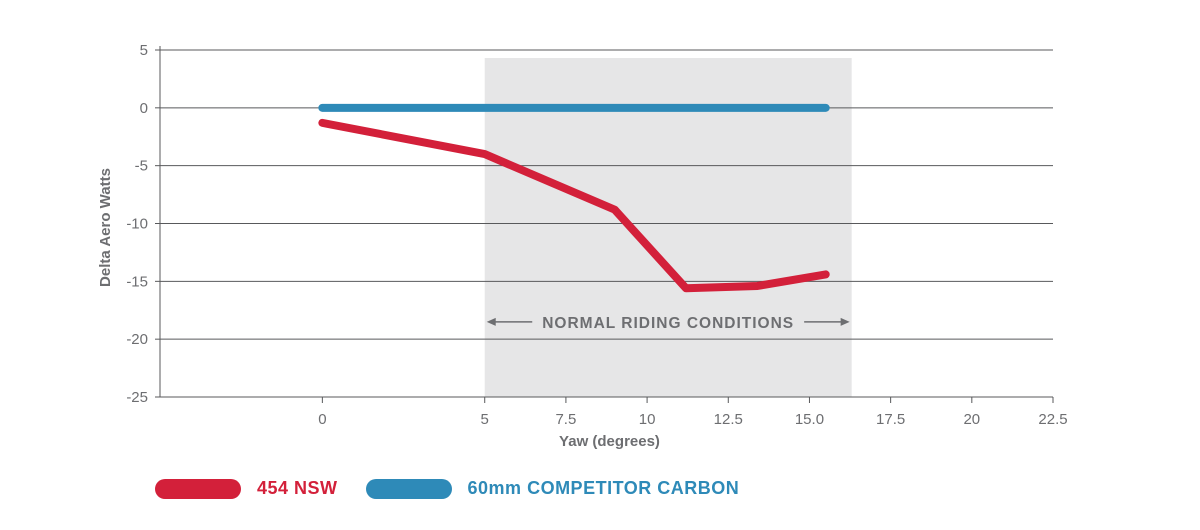 The image size is (1200, 530). I want to click on annotation-arrowhead-right, so click(845, 321).